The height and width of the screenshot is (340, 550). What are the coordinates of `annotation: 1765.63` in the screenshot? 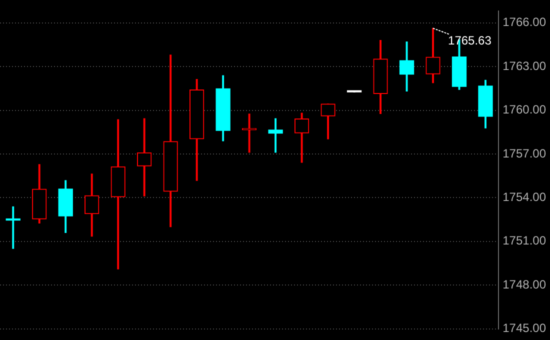 It's located at (470, 41).